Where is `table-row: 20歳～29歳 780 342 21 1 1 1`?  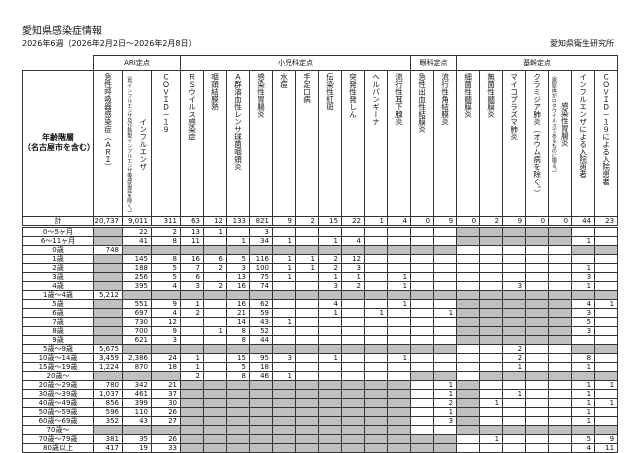 table-row: 20歳～29歳 780 342 21 1 1 1 is located at coordinates (320, 384).